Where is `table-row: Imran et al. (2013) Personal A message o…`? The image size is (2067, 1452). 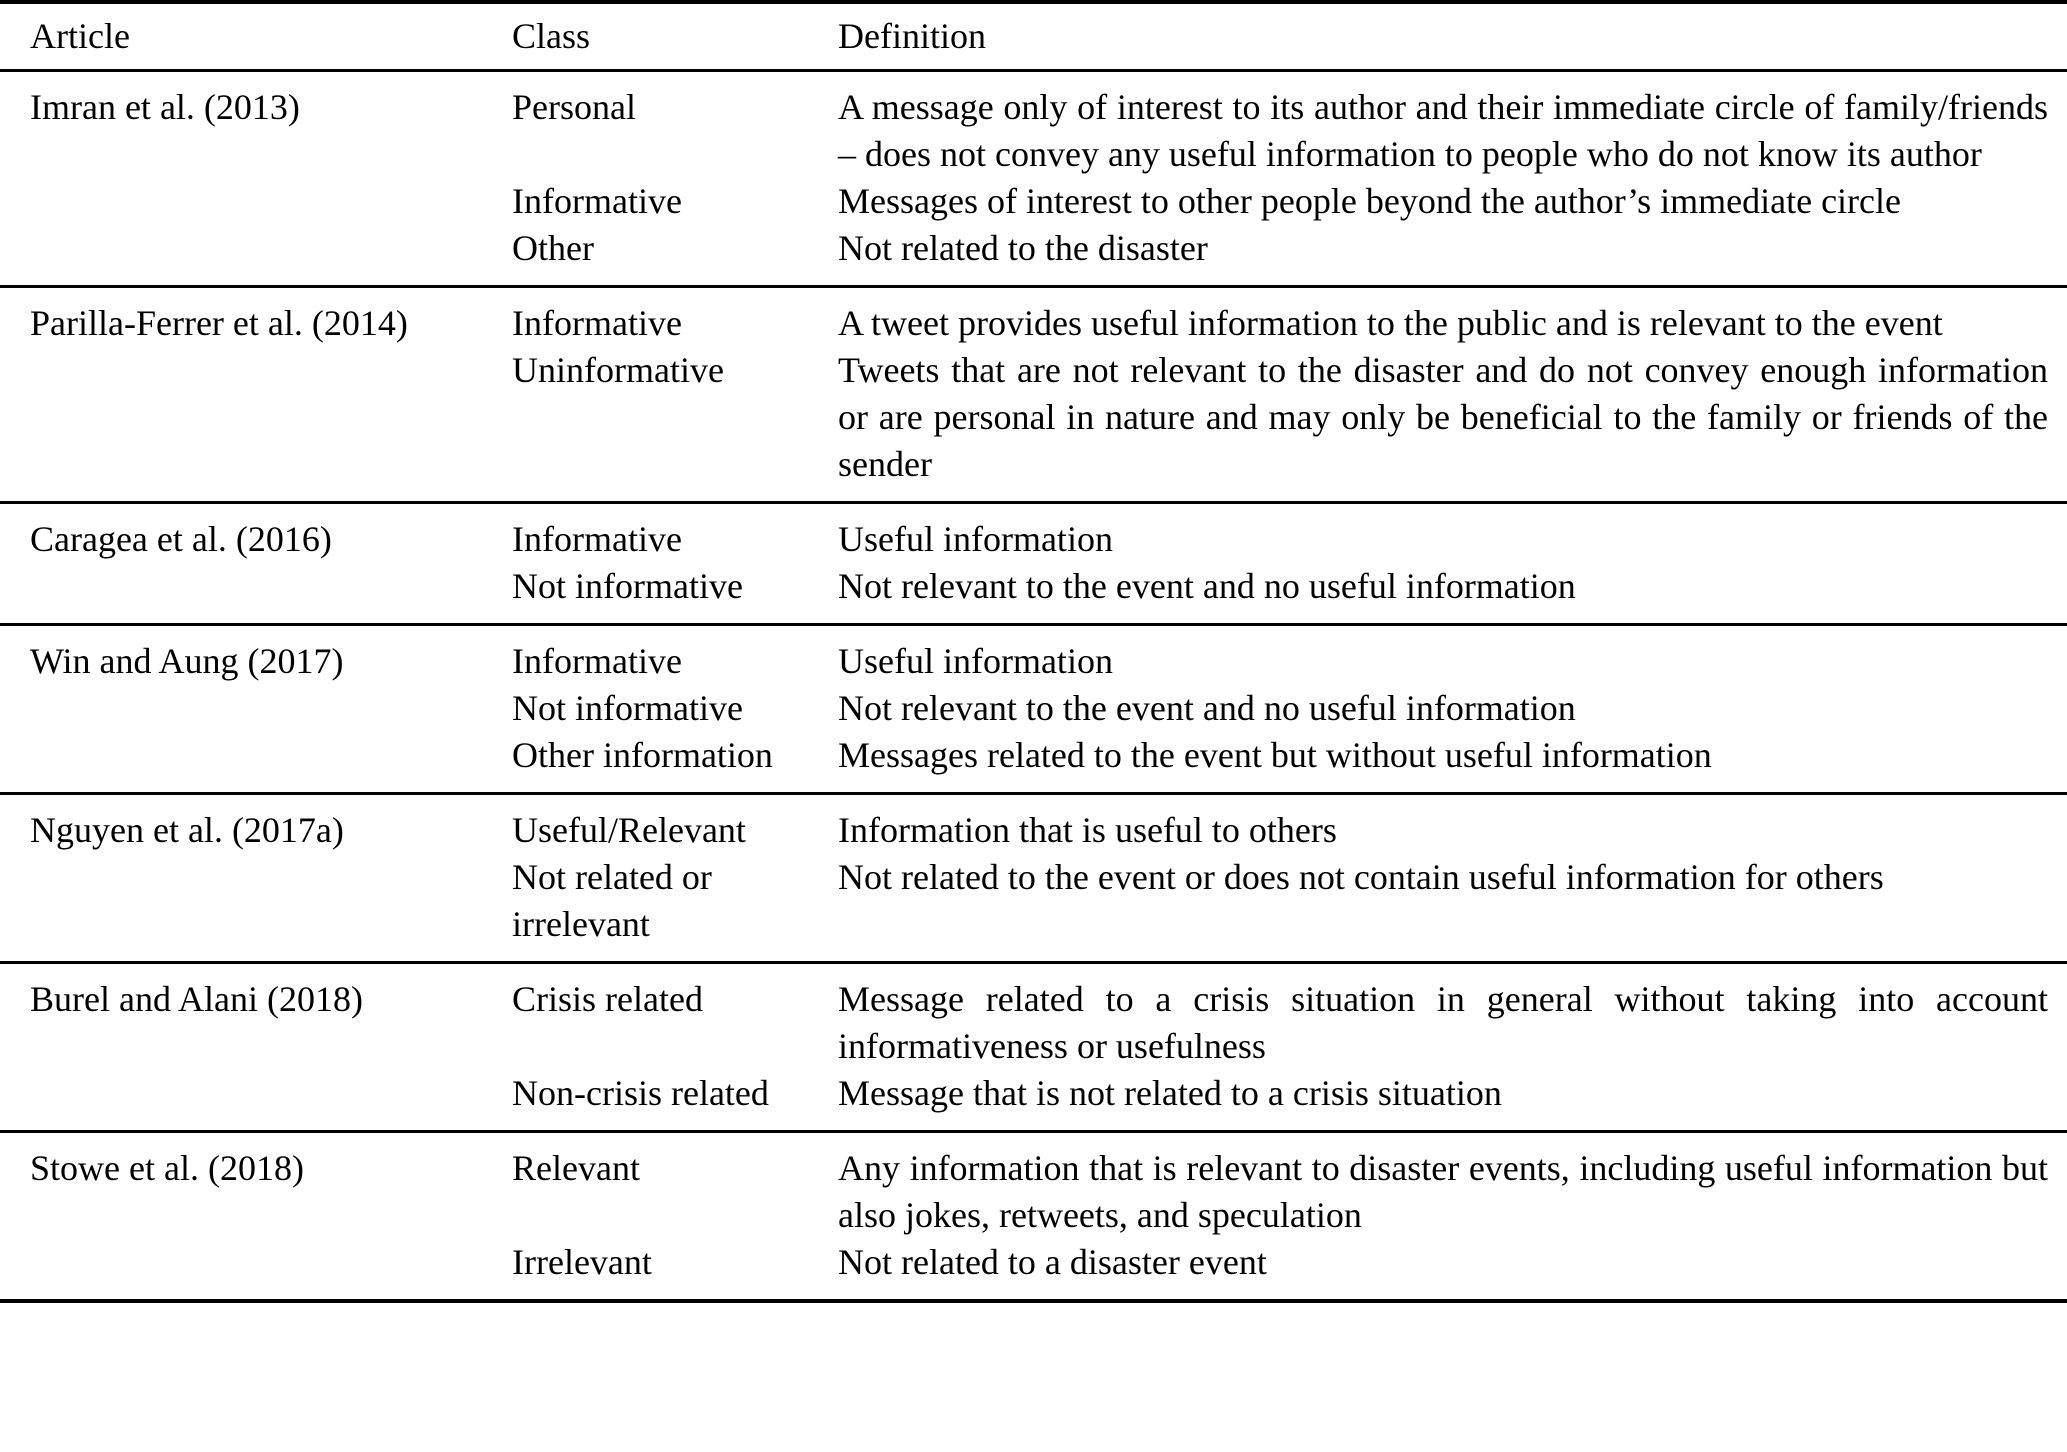
table-row: Imran et al. (2013) Personal A message o… is located at coordinates (1033, 177).